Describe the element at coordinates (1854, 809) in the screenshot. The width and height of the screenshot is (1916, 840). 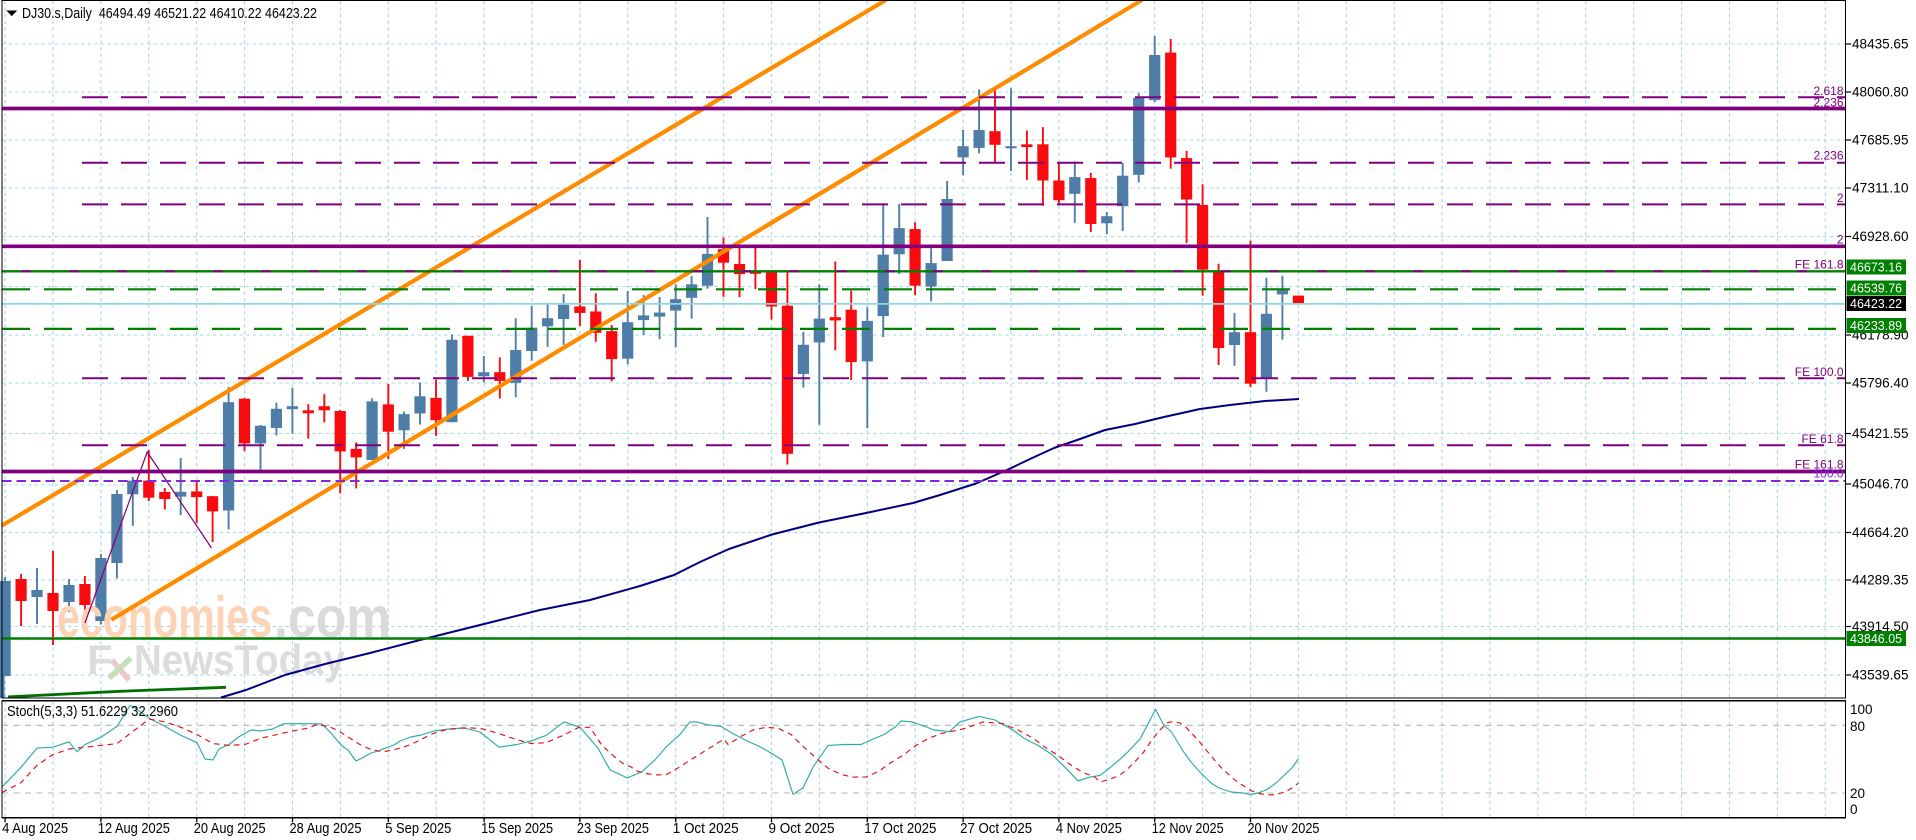
I see `svg-text: 0` at that location.